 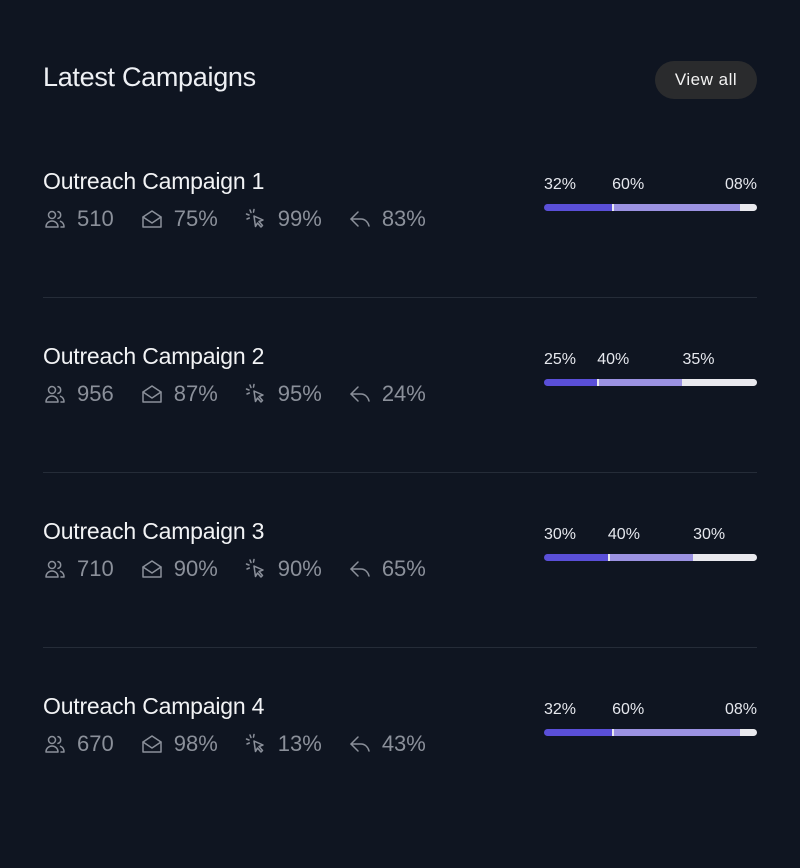 What do you see at coordinates (149, 77) in the screenshot?
I see `title: Latest Campaigns` at bounding box center [149, 77].